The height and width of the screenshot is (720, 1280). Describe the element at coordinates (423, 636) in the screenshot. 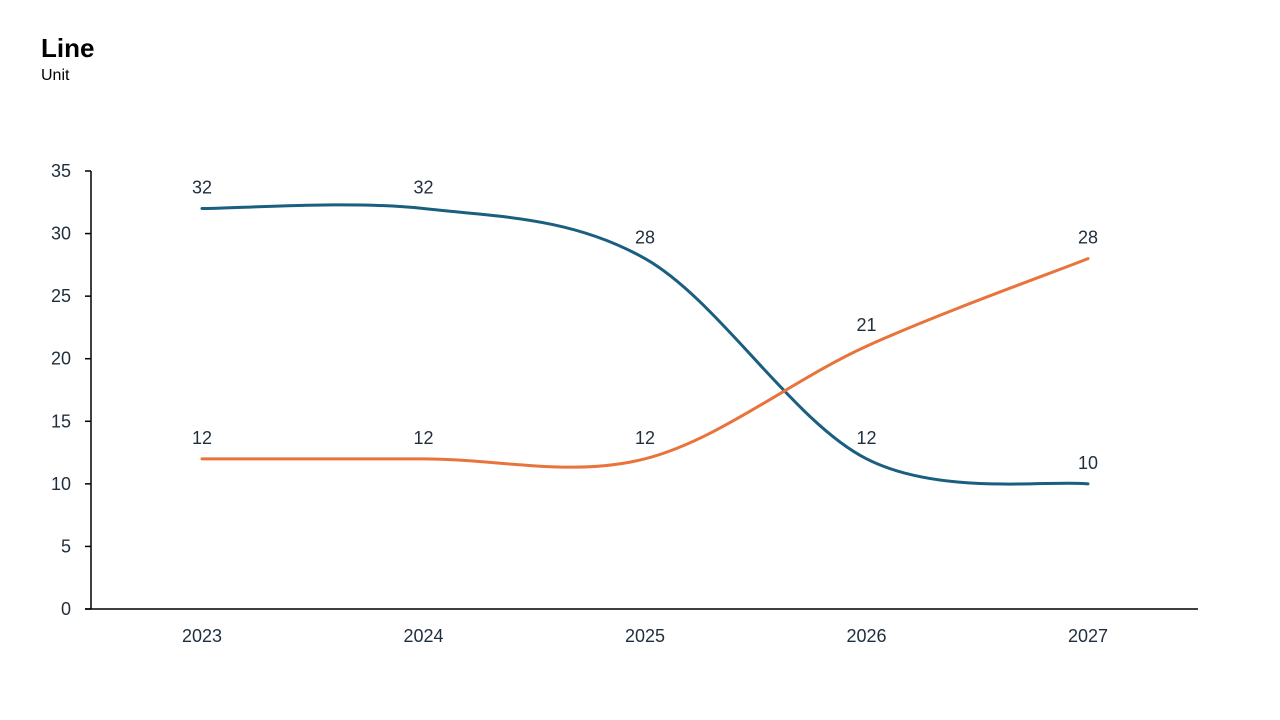

I see `x-tick-label: 2024` at that location.